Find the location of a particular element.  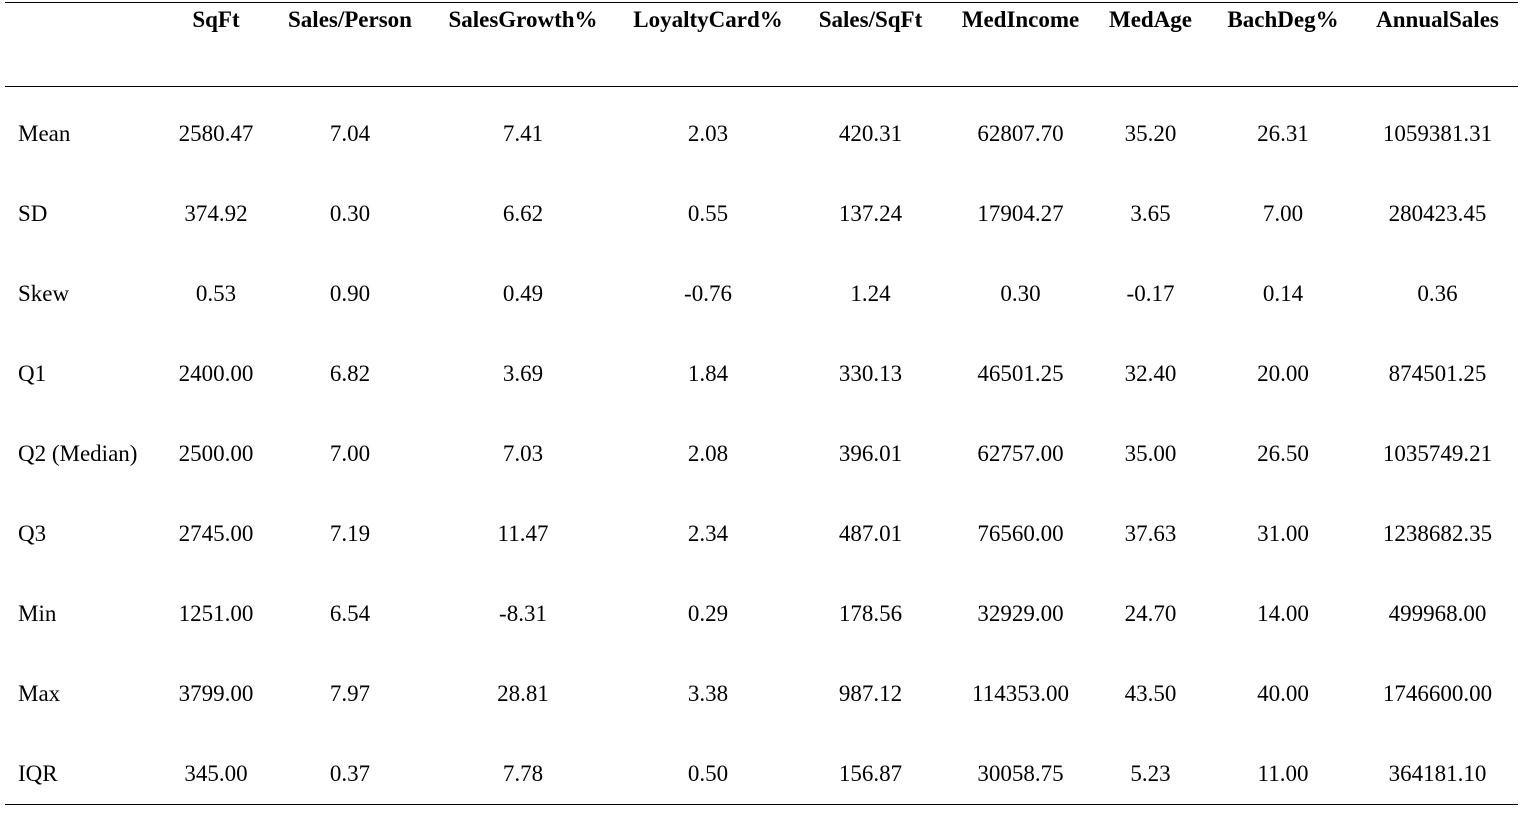

table-cell: 6.62 is located at coordinates (523, 213).